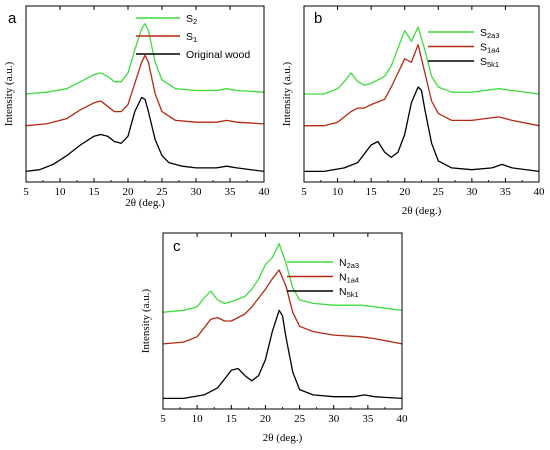 The image size is (550, 450). Describe the element at coordinates (490, 48) in the screenshot. I see `legend-entry: S1a4` at that location.